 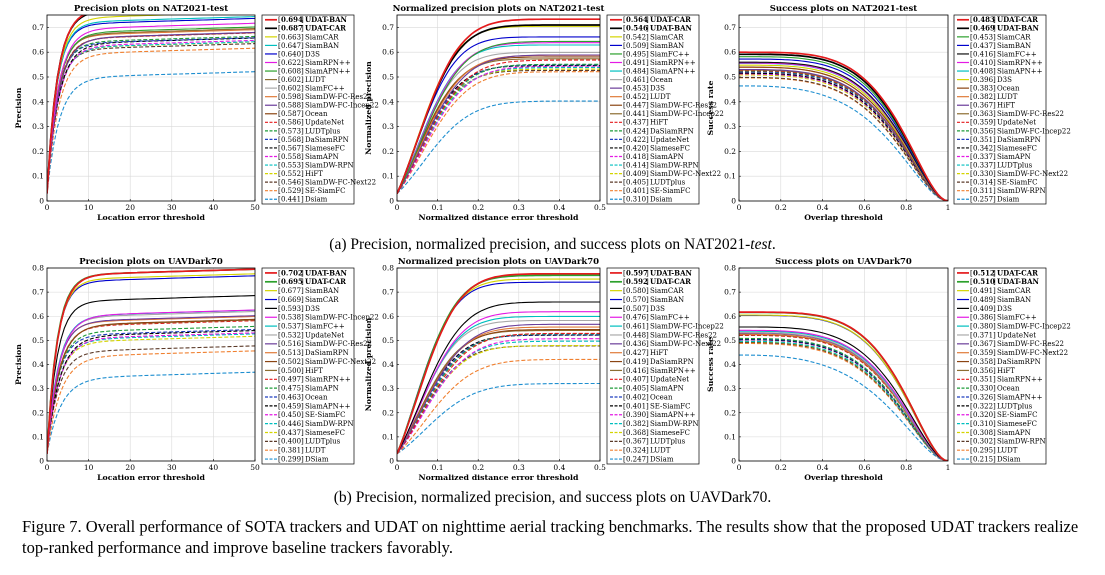 I want to click on y-tick-label: 0.4, so click(x=730, y=364).